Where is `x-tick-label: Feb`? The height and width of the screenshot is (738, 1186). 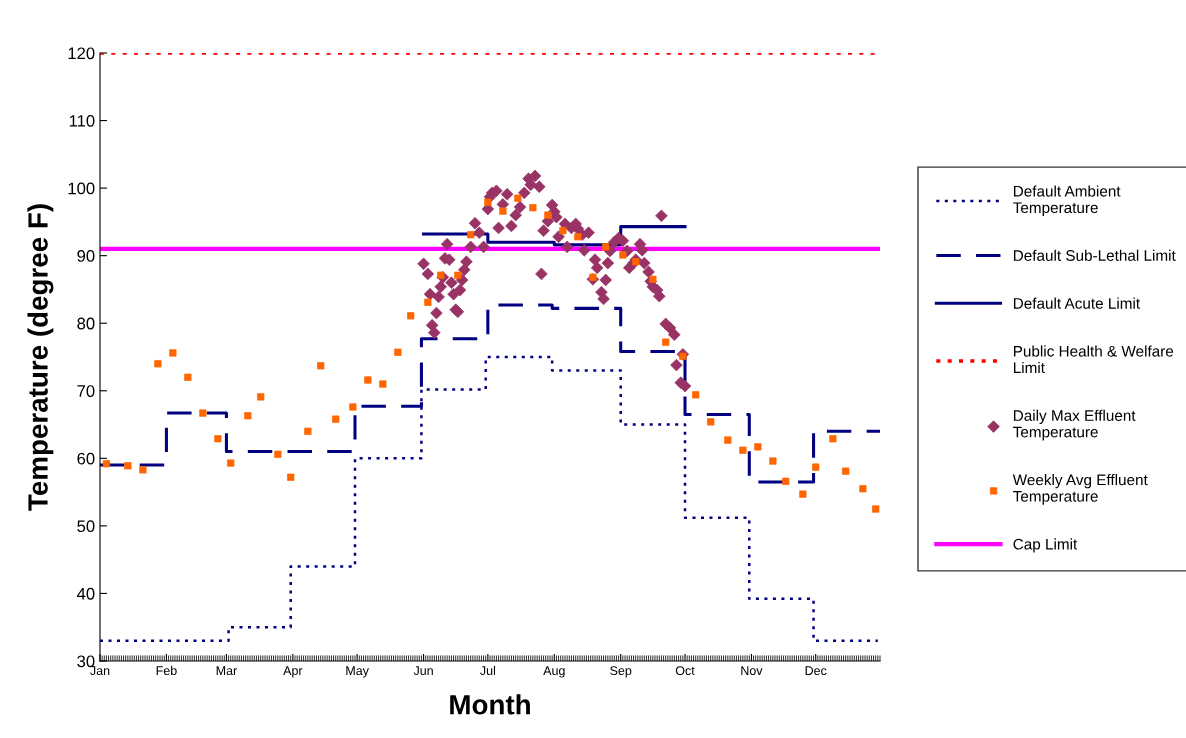
x-tick-label: Feb is located at coordinates (166, 670).